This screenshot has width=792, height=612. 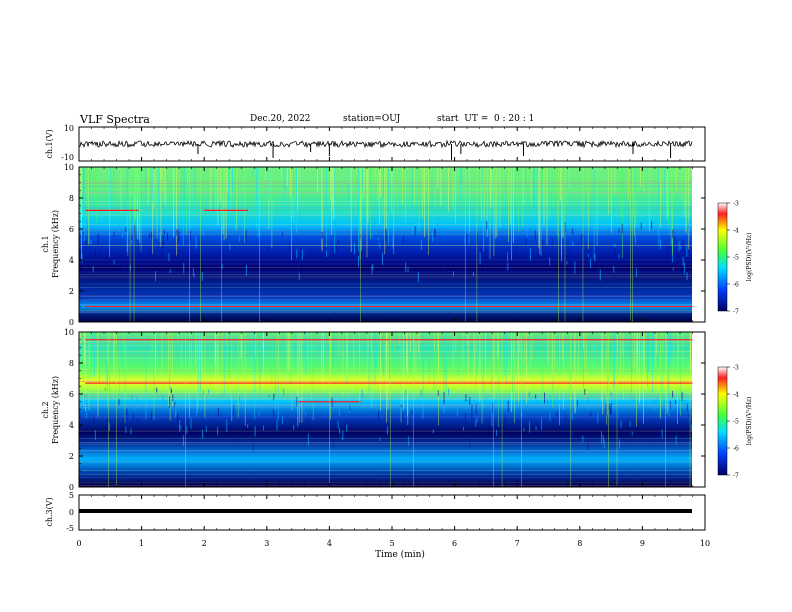 I want to click on ch3-waveform-panel: 5 0 -5 ch.3(V), so click(x=375, y=512).